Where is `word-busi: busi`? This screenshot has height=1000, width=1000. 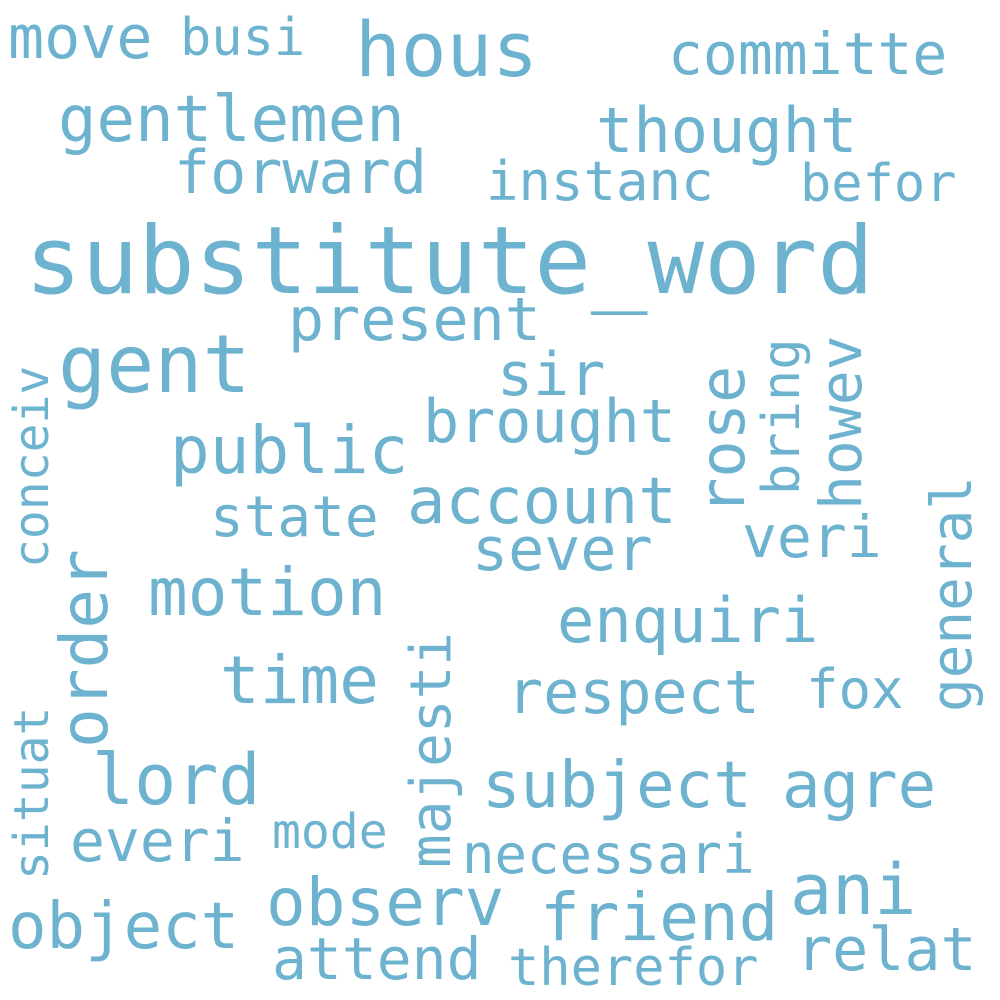
word-busi: busi is located at coordinates (243, 38).